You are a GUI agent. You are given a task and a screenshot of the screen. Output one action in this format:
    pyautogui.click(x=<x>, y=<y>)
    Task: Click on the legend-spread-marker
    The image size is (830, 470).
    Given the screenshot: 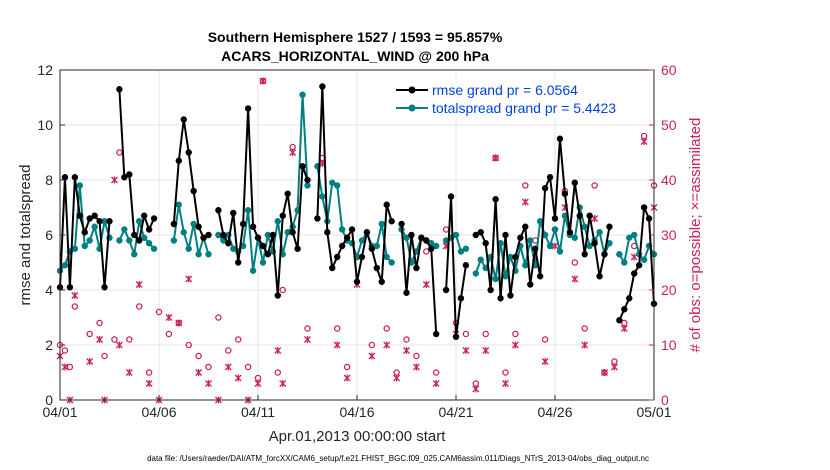 What is the action you would take?
    pyautogui.click(x=412, y=108)
    